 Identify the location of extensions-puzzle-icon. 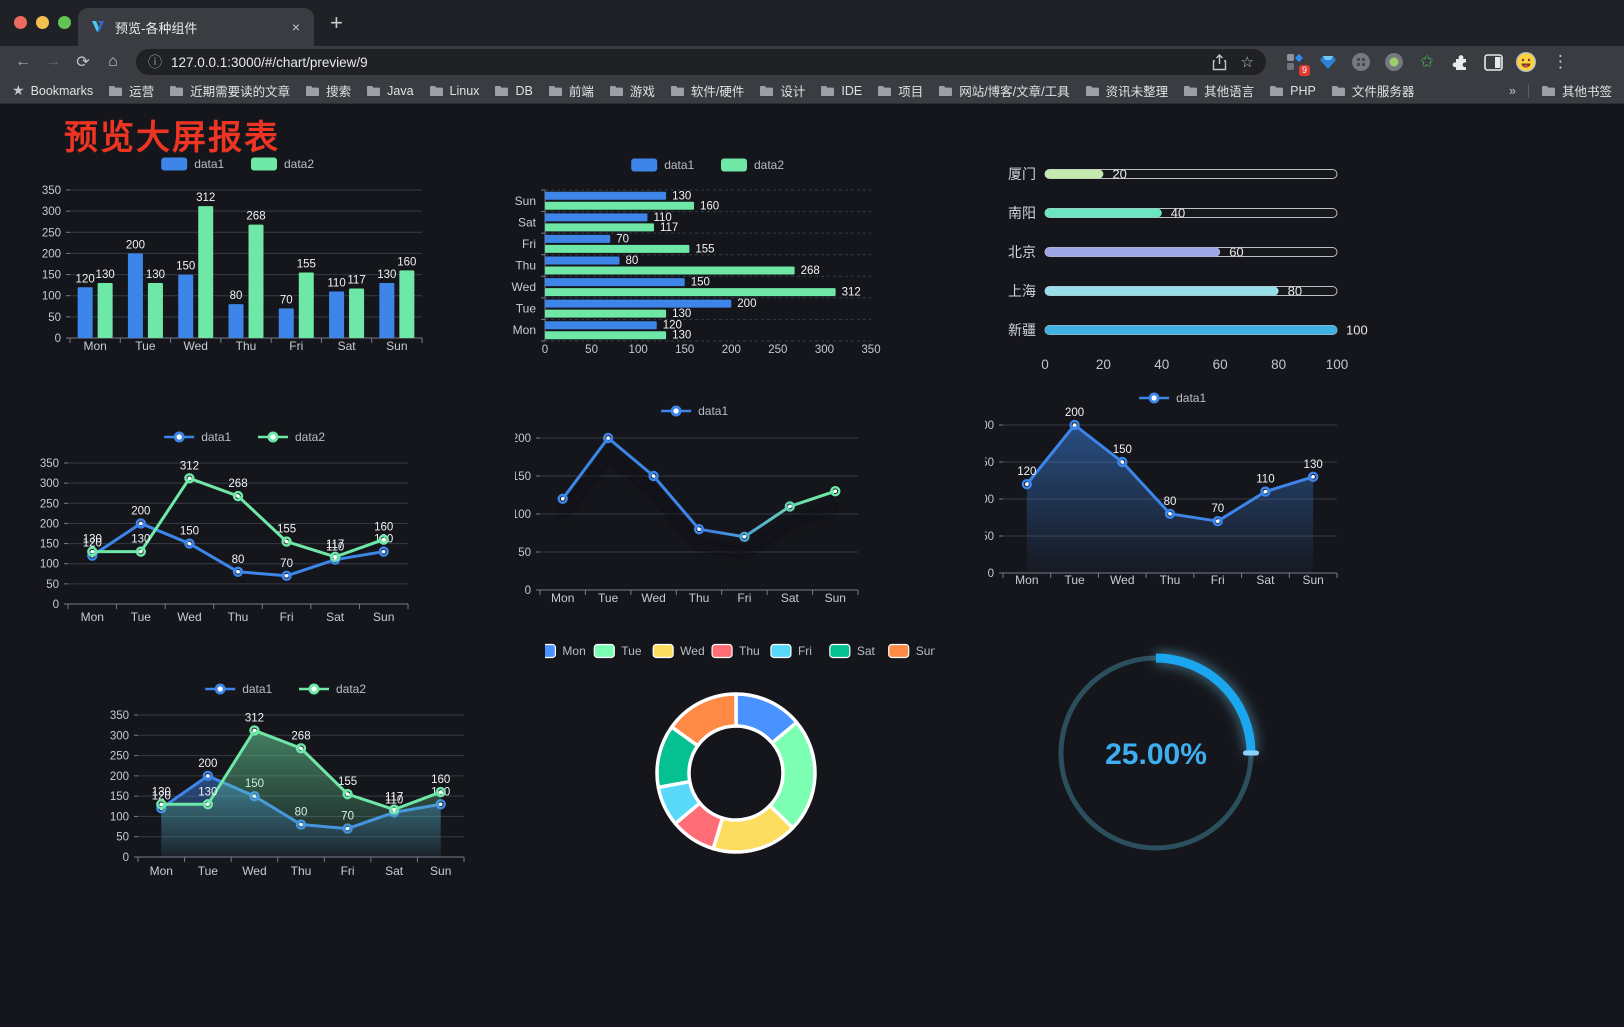
(1460, 62).